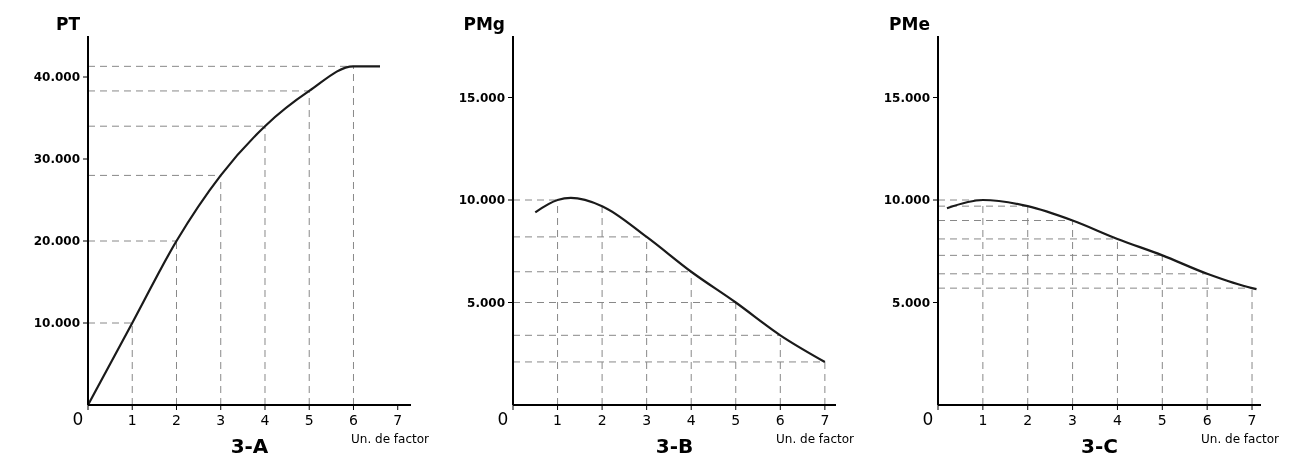 The height and width of the screenshot is (469, 1305). What do you see at coordinates (56, 159) in the screenshot?
I see `y-tick-label: 30.000` at bounding box center [56, 159].